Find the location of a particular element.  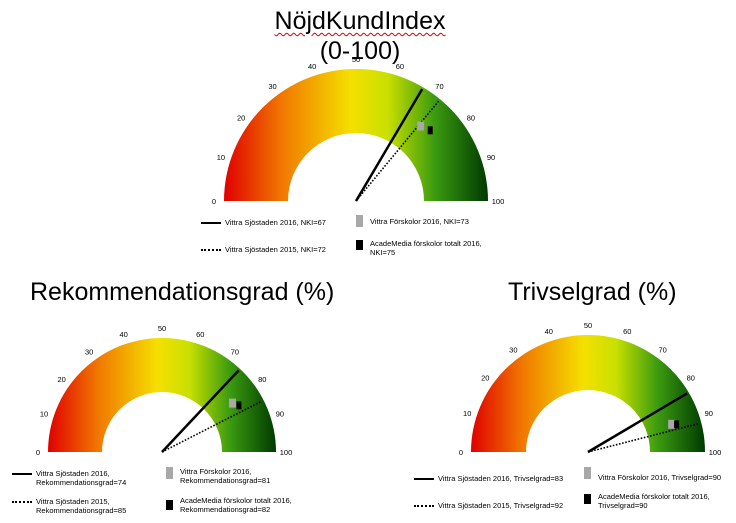

legend-label: Vittra Sjöstaden 2015, Trivselgrad=92 is located at coordinates (501, 505).